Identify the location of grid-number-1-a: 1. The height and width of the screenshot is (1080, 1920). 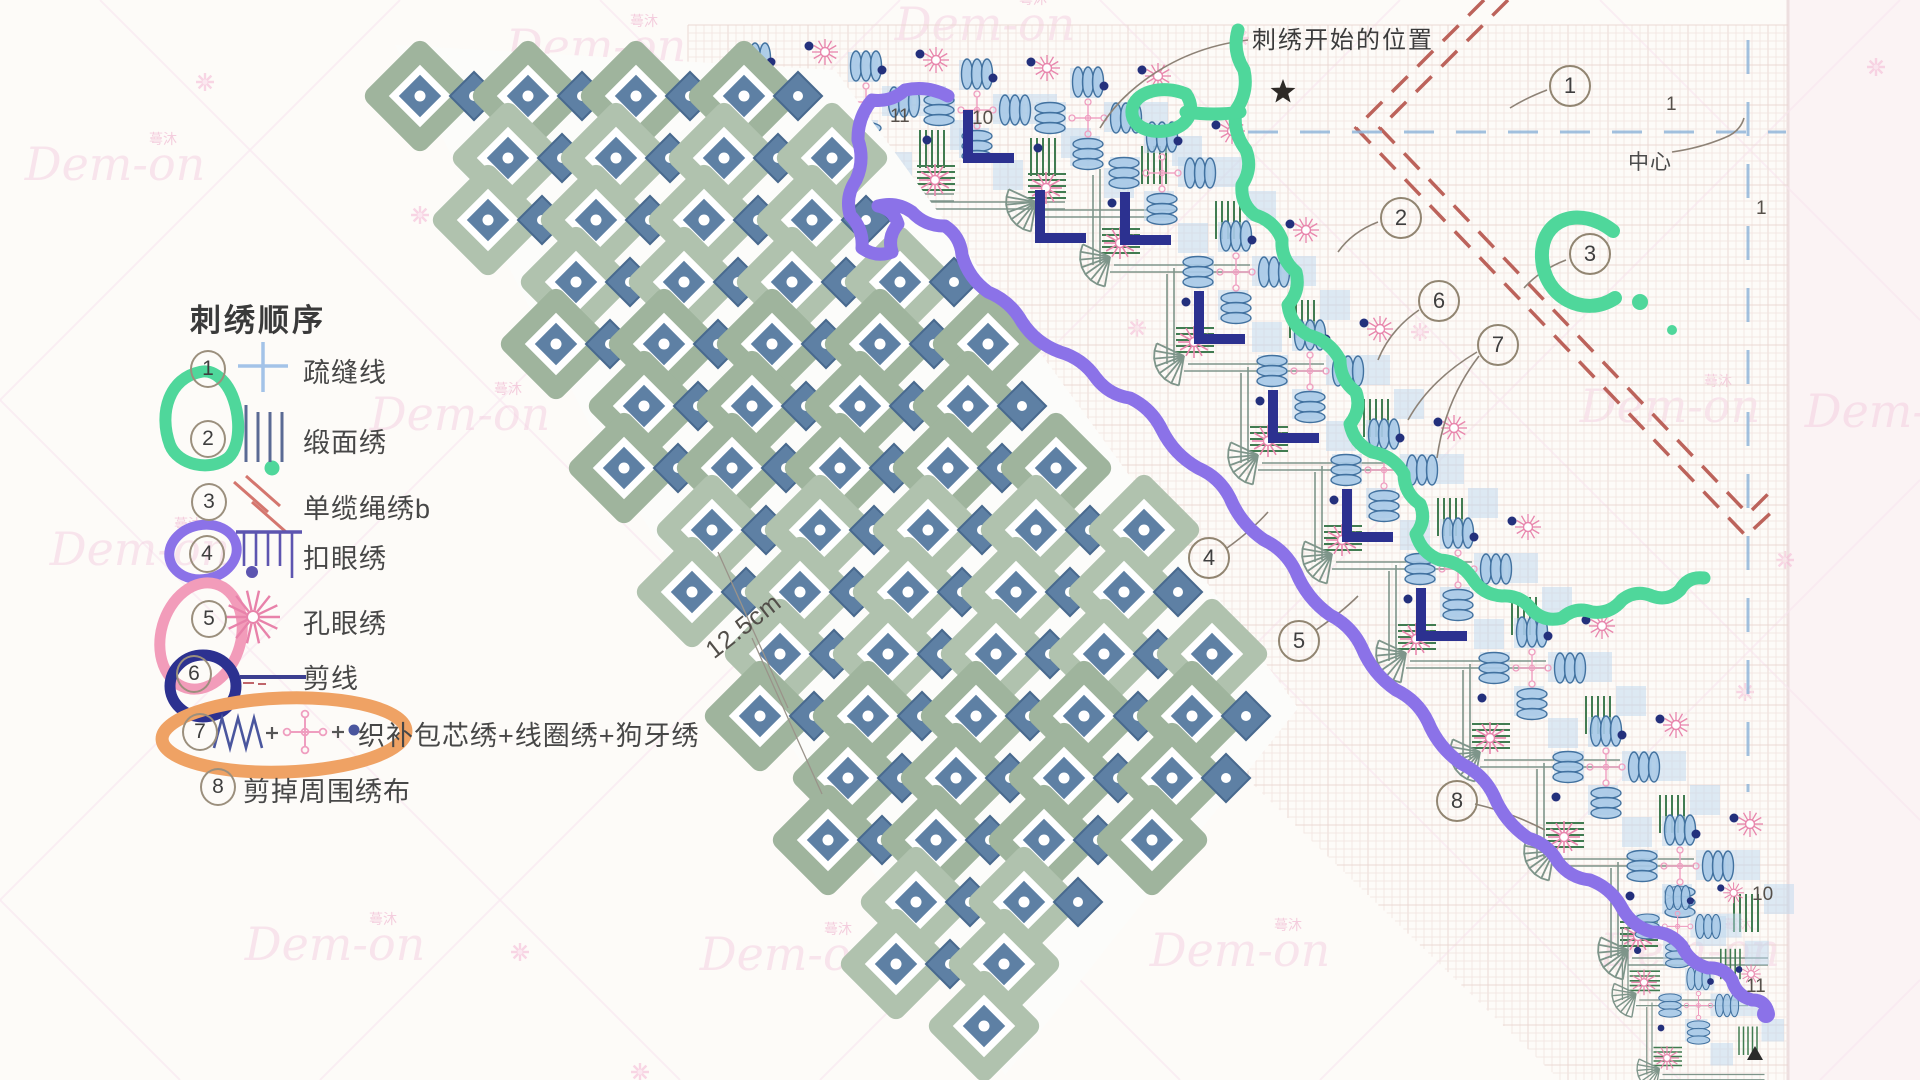
(1671, 104).